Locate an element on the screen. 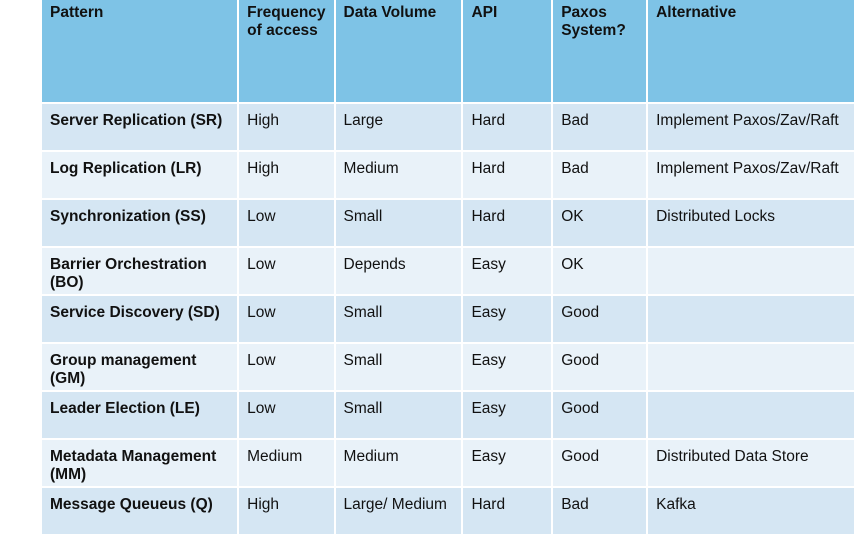 Image resolution: width=856 pixels, height=536 pixels. alternative-cell: Distributed Data Store is located at coordinates (751, 463).